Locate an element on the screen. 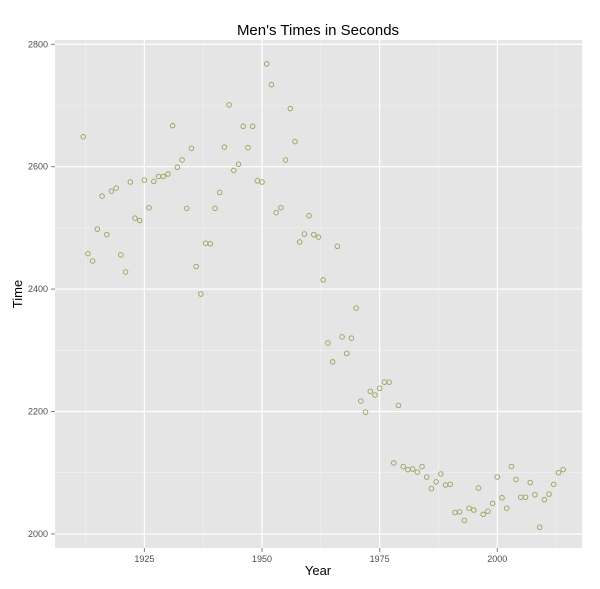 This screenshot has height=589, width=600. y-tick-label: 2000 is located at coordinates (38, 534).